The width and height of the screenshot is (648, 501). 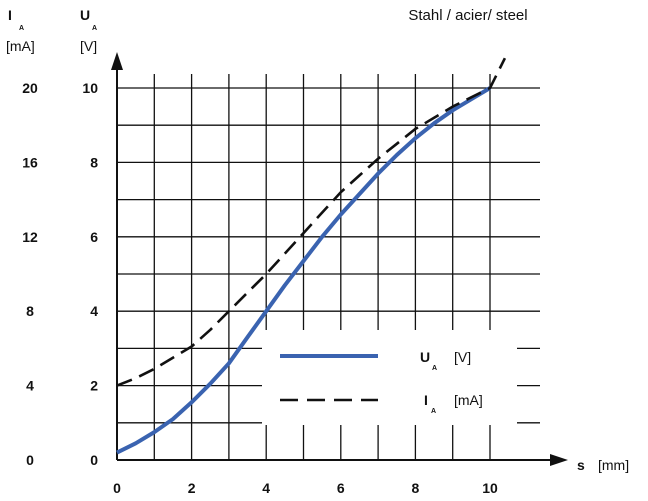 What do you see at coordinates (613, 465) in the screenshot?
I see `x-axis-unit: [mm]` at bounding box center [613, 465].